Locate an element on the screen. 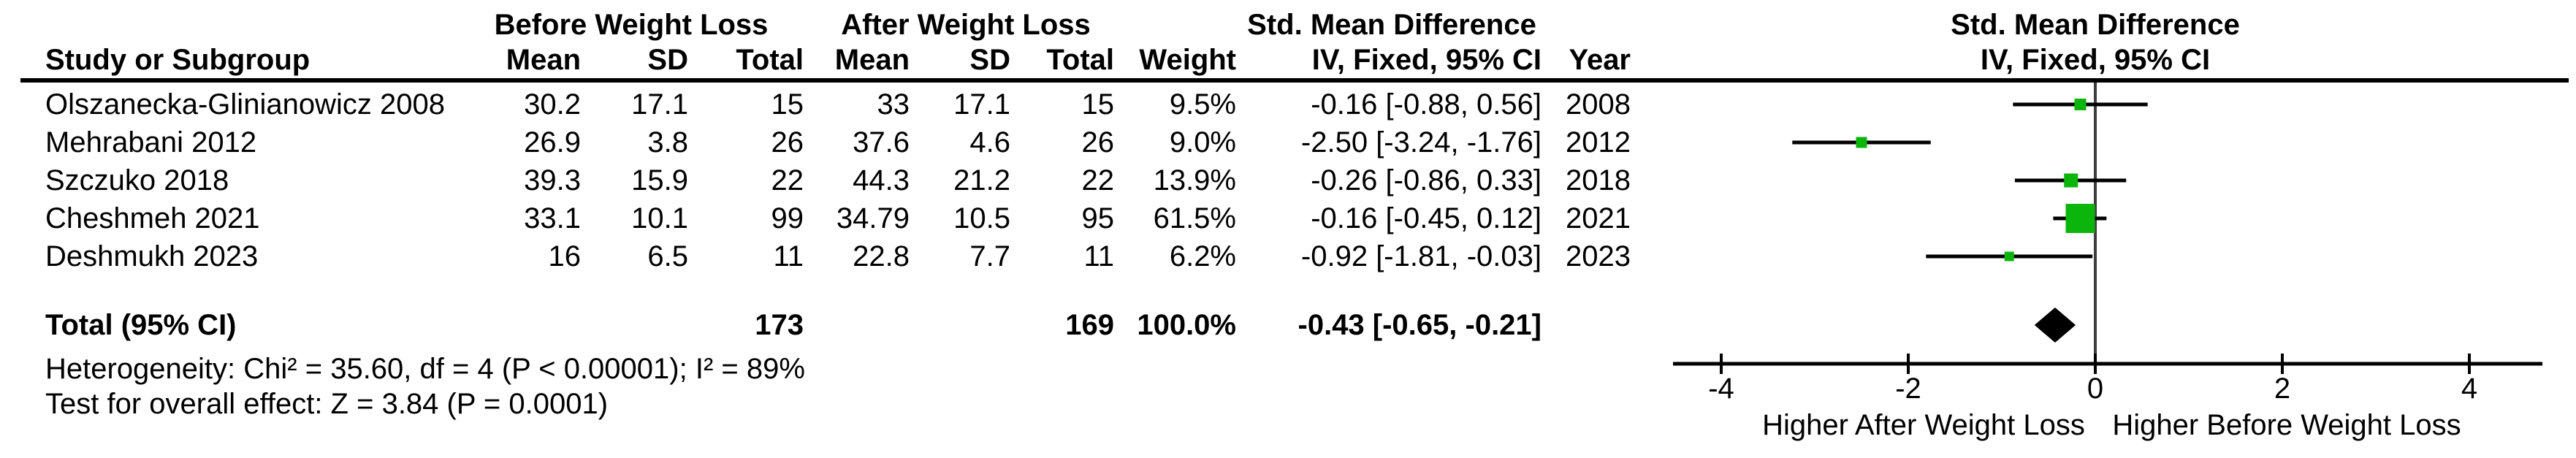  axis-tick-label: 0 is located at coordinates (2095, 389).